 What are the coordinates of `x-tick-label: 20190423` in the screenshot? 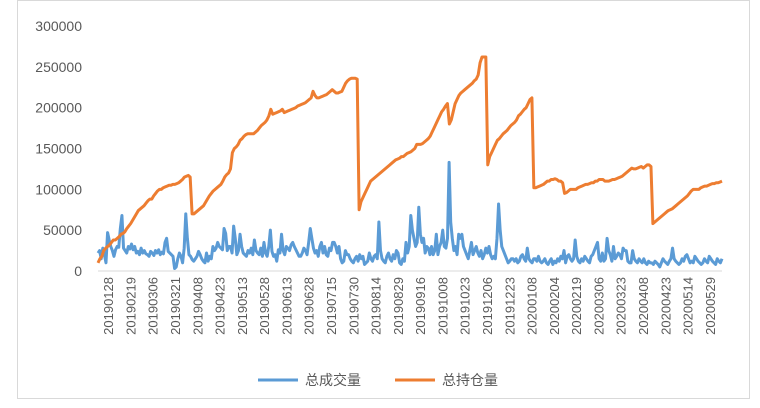 It's located at (220, 306).